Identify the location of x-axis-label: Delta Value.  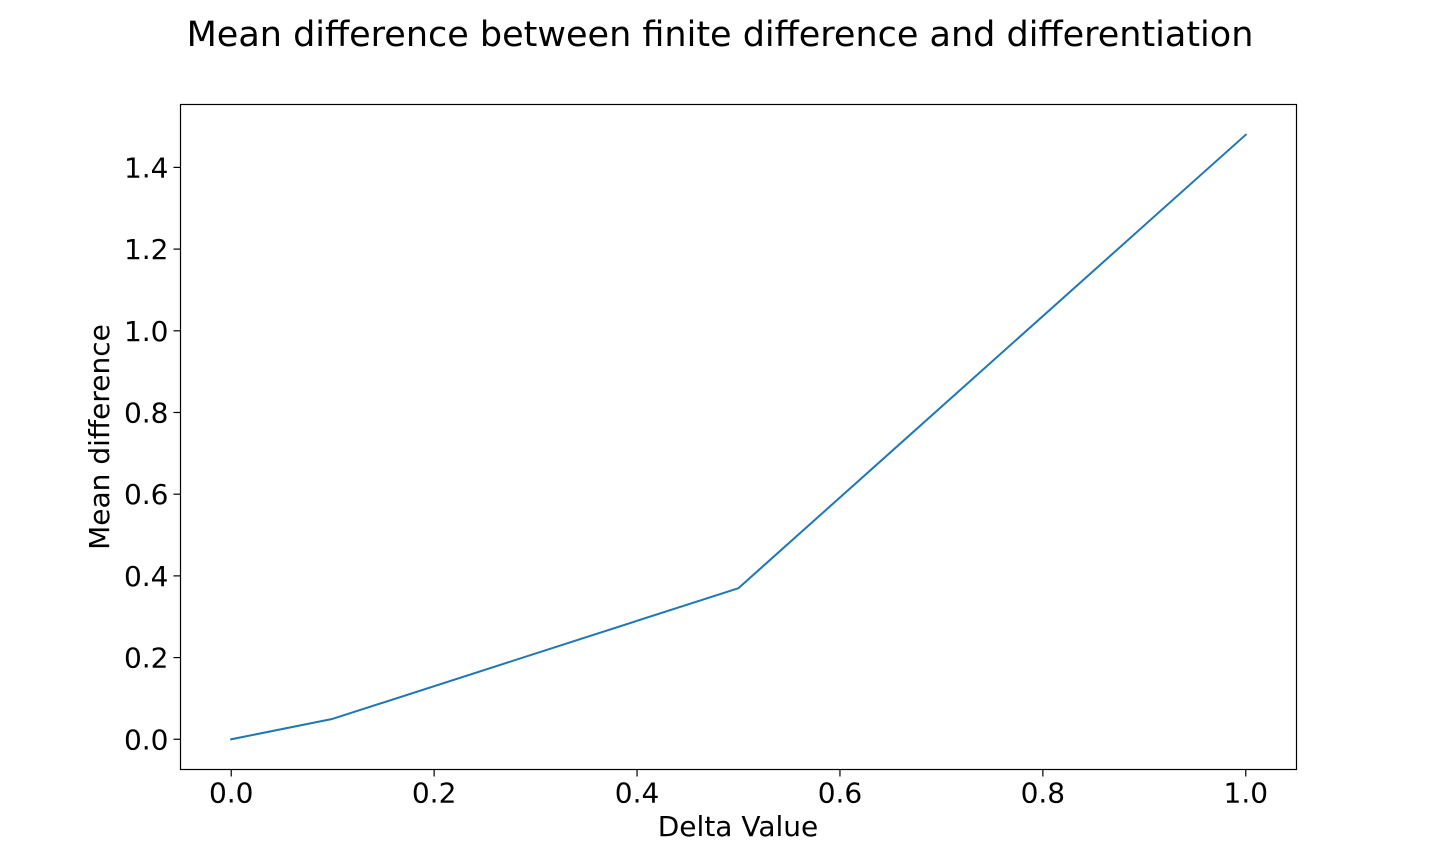
(738, 826).